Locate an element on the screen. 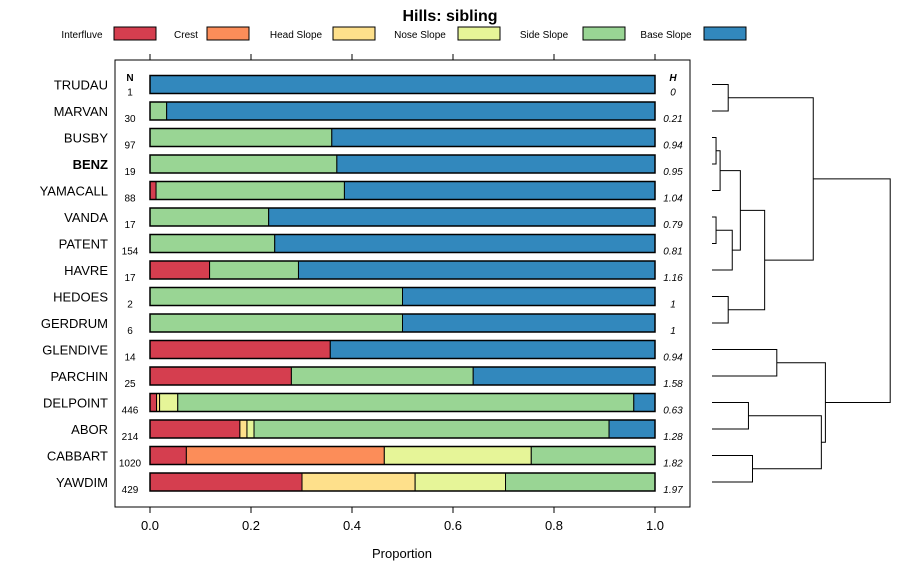 This screenshot has width=900, height=580. legend-label-1: Interfluve is located at coordinates (82, 35).